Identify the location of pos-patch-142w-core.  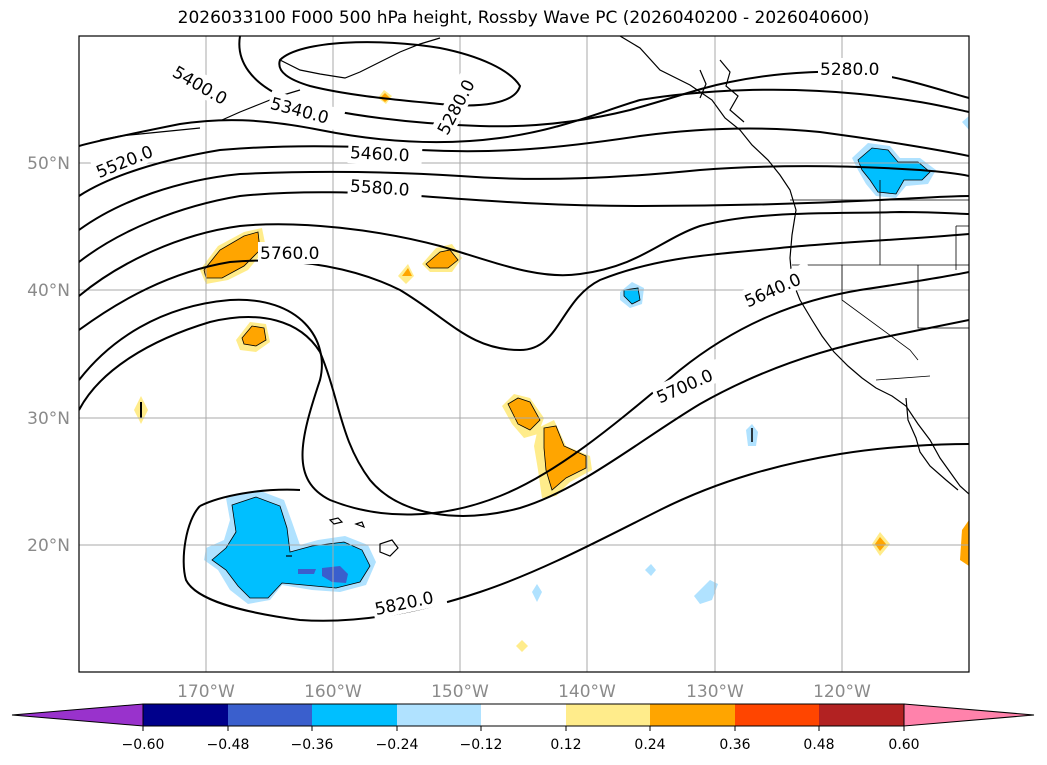
(547, 444).